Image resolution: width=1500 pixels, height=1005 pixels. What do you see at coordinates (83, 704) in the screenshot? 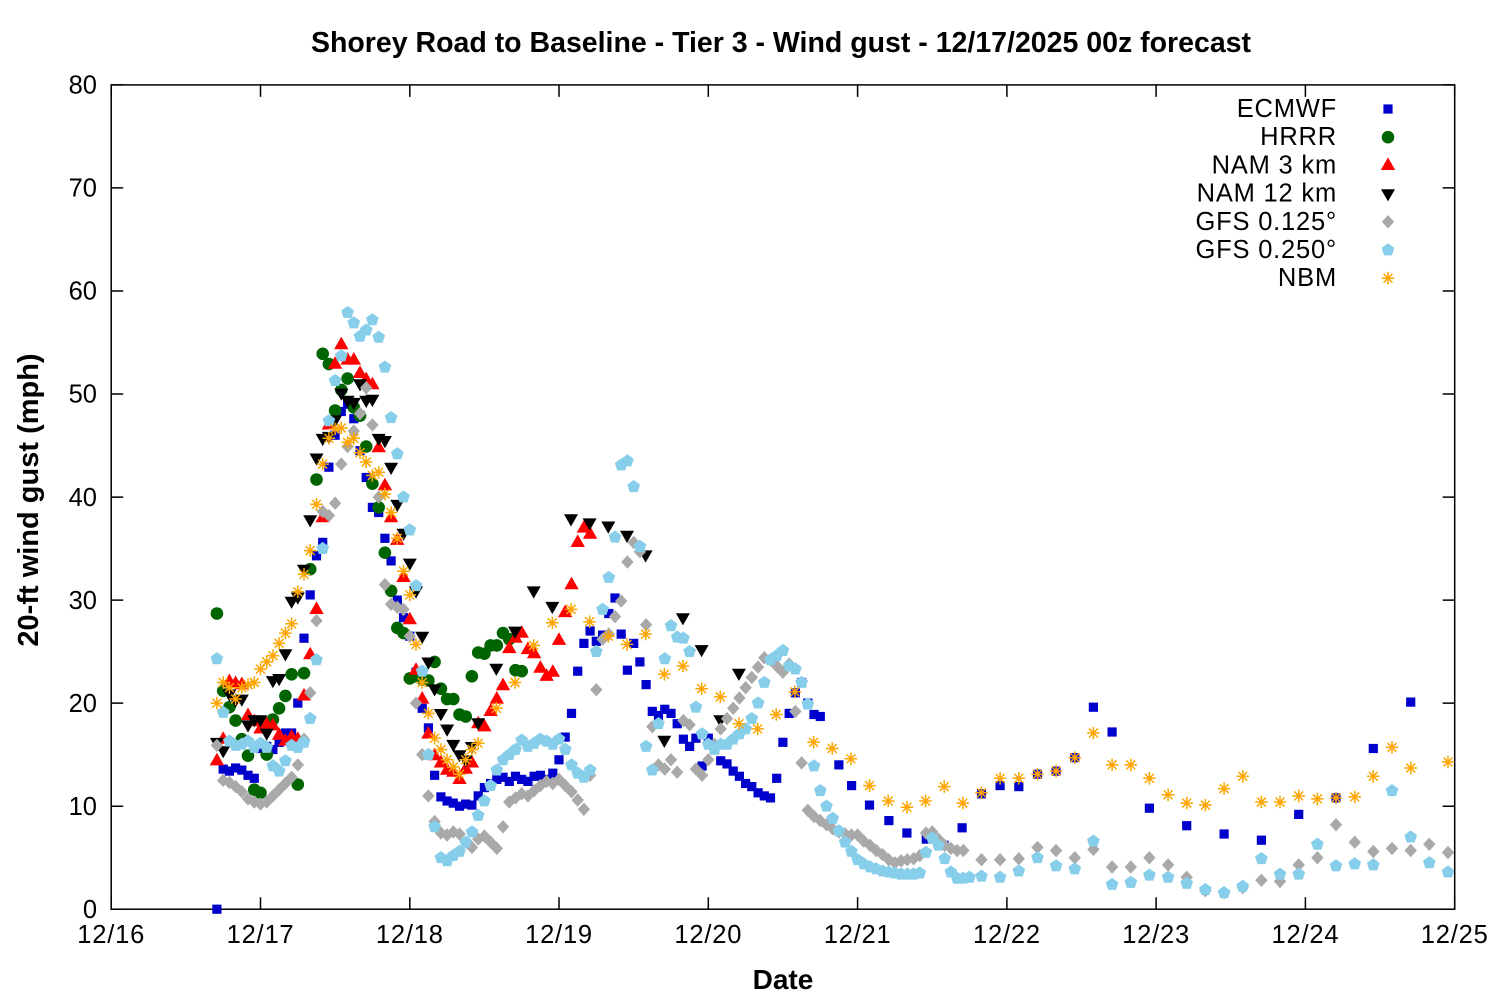
I see `svg-text: 20` at bounding box center [83, 704].